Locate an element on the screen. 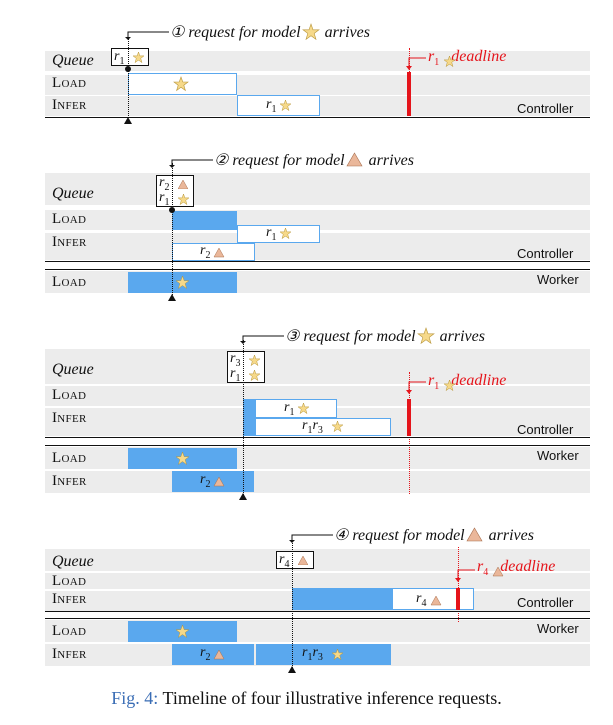  annotation-2: ② request for model arrives is located at coordinates (314, 160).